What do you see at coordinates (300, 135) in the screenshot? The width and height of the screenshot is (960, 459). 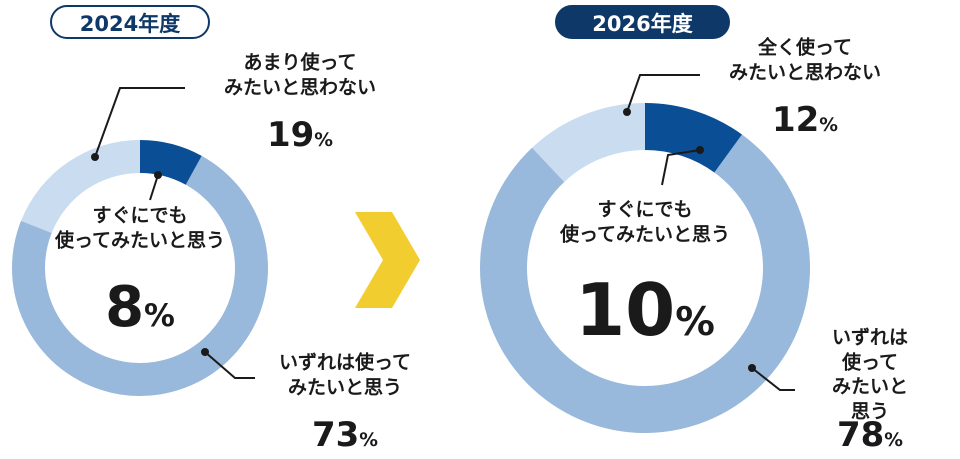 I see `value-label: 19%` at bounding box center [300, 135].